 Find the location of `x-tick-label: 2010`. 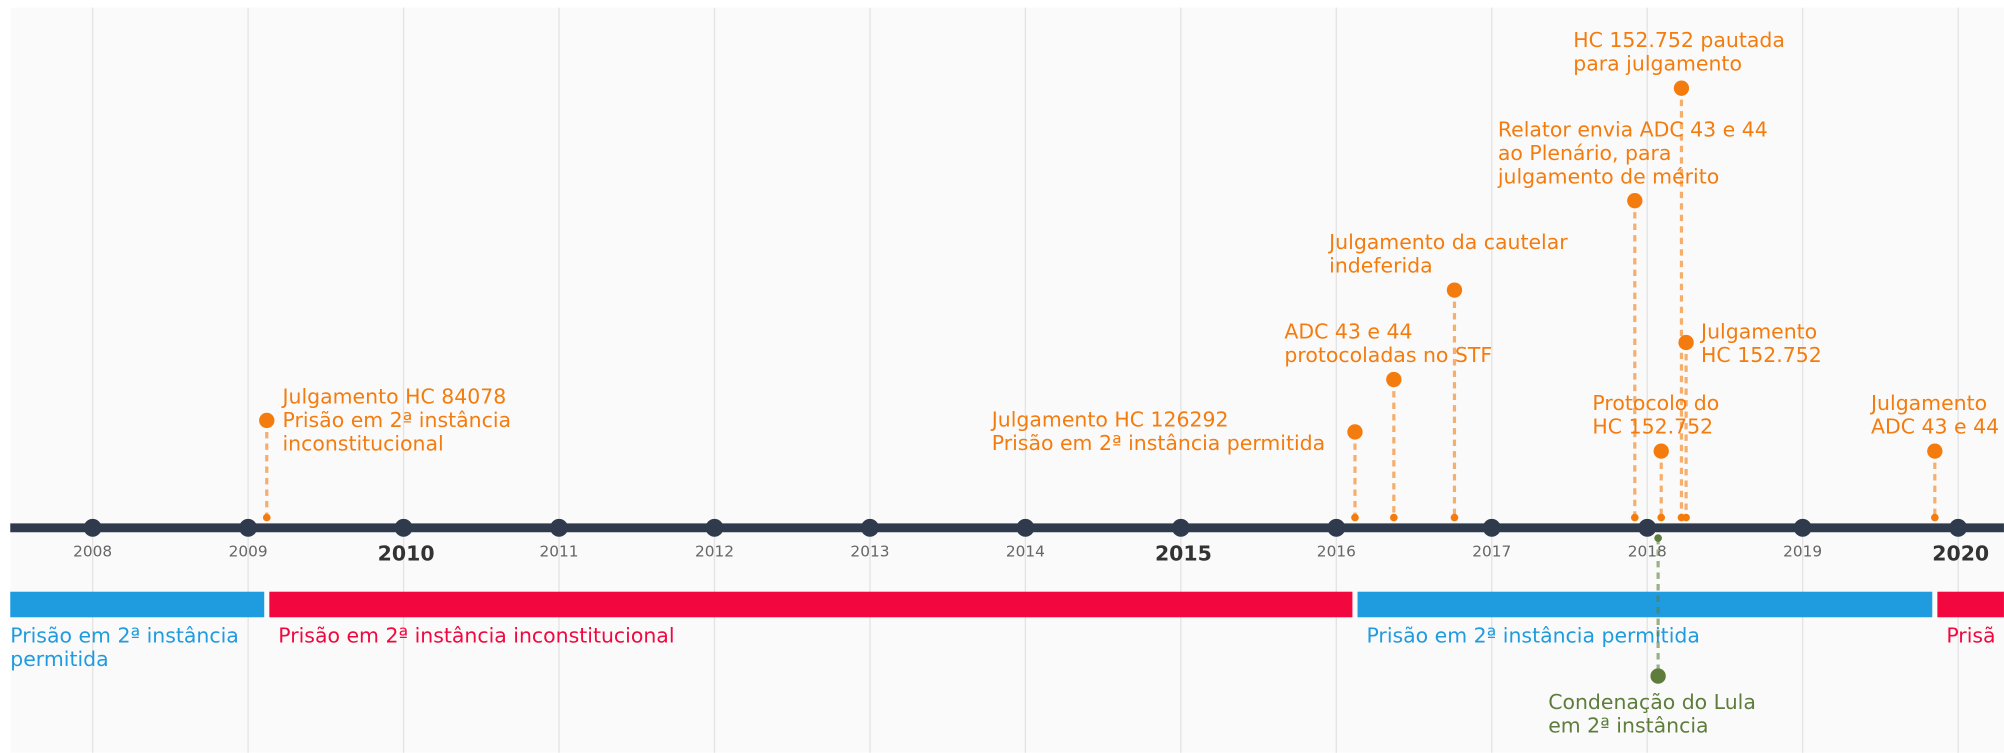

x-tick-label: 2010 is located at coordinates (406, 554).